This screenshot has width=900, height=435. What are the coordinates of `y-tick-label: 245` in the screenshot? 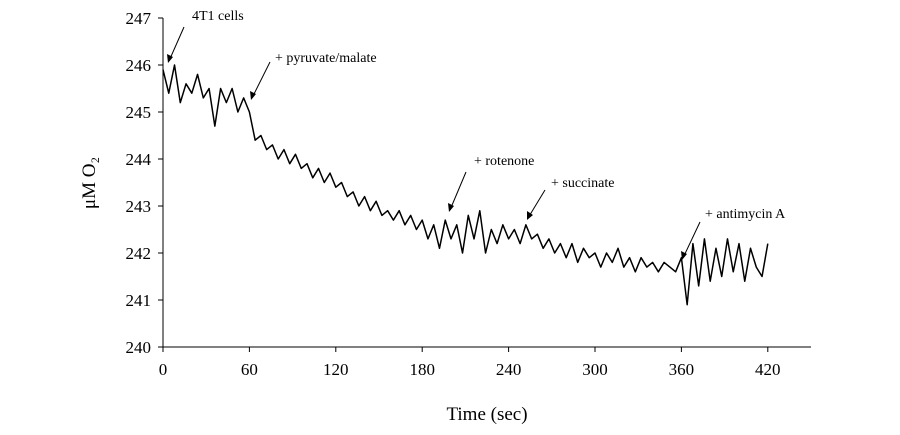 It's located at (139, 112).